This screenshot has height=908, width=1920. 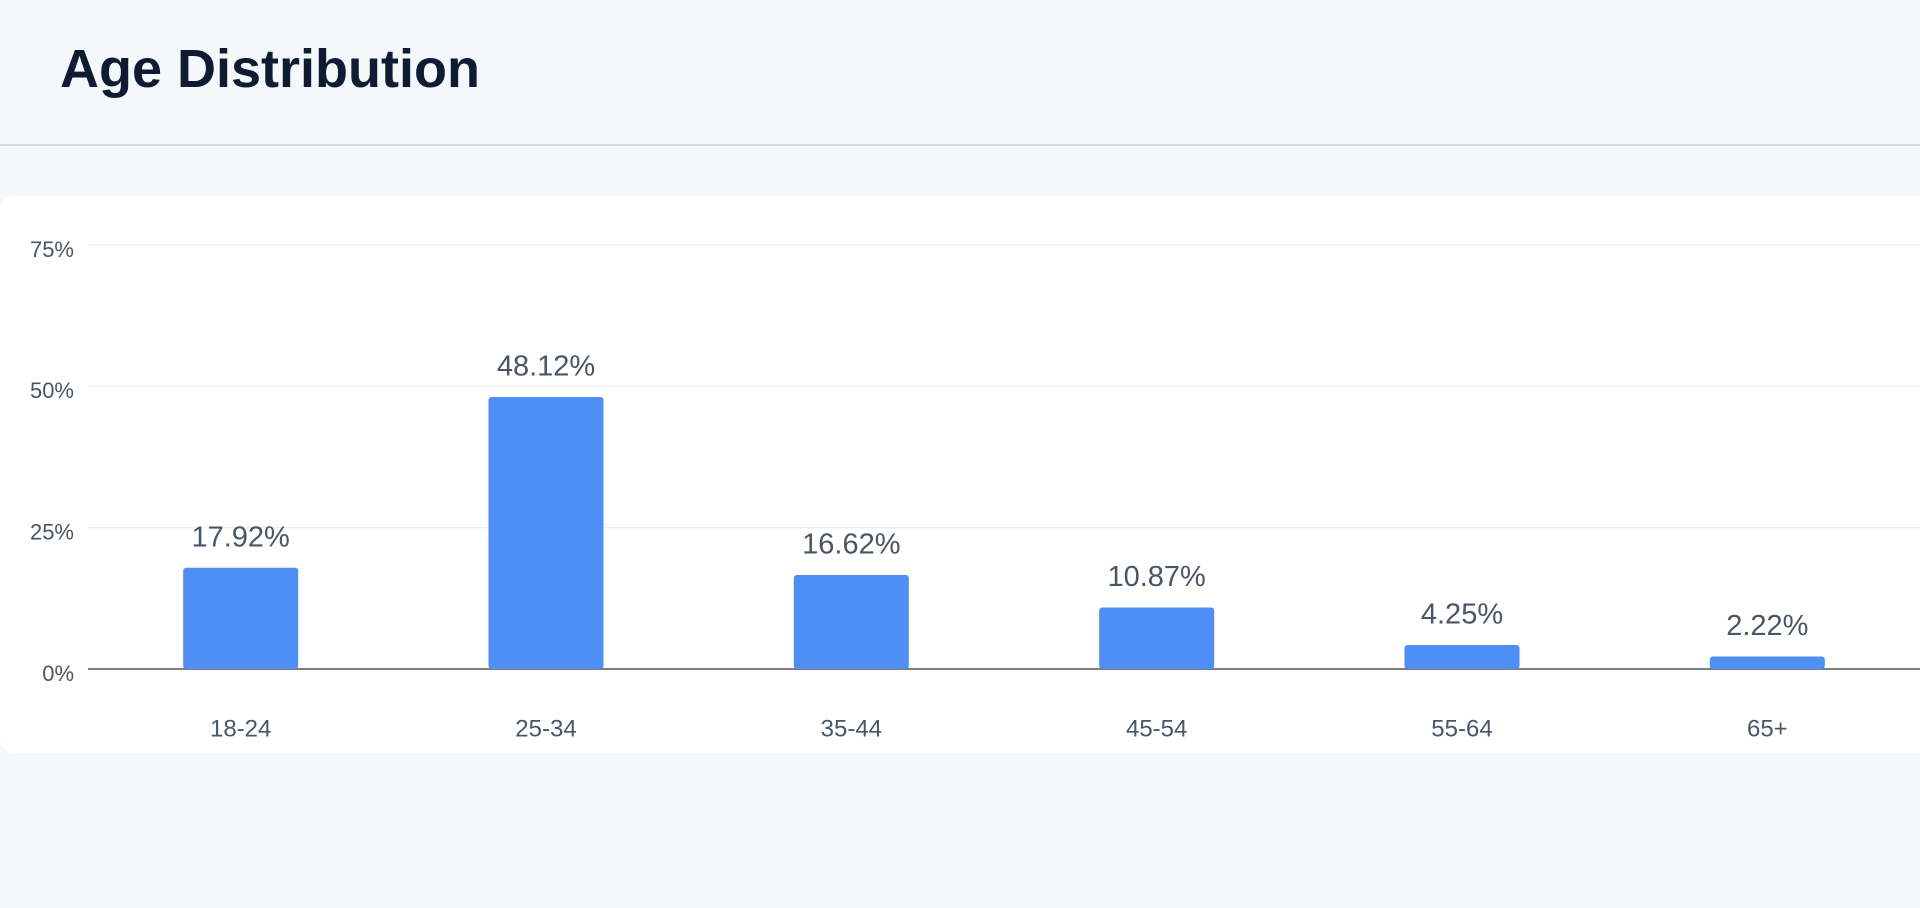 What do you see at coordinates (1461, 728) in the screenshot?
I see `x-tick-label: 55-64` at bounding box center [1461, 728].